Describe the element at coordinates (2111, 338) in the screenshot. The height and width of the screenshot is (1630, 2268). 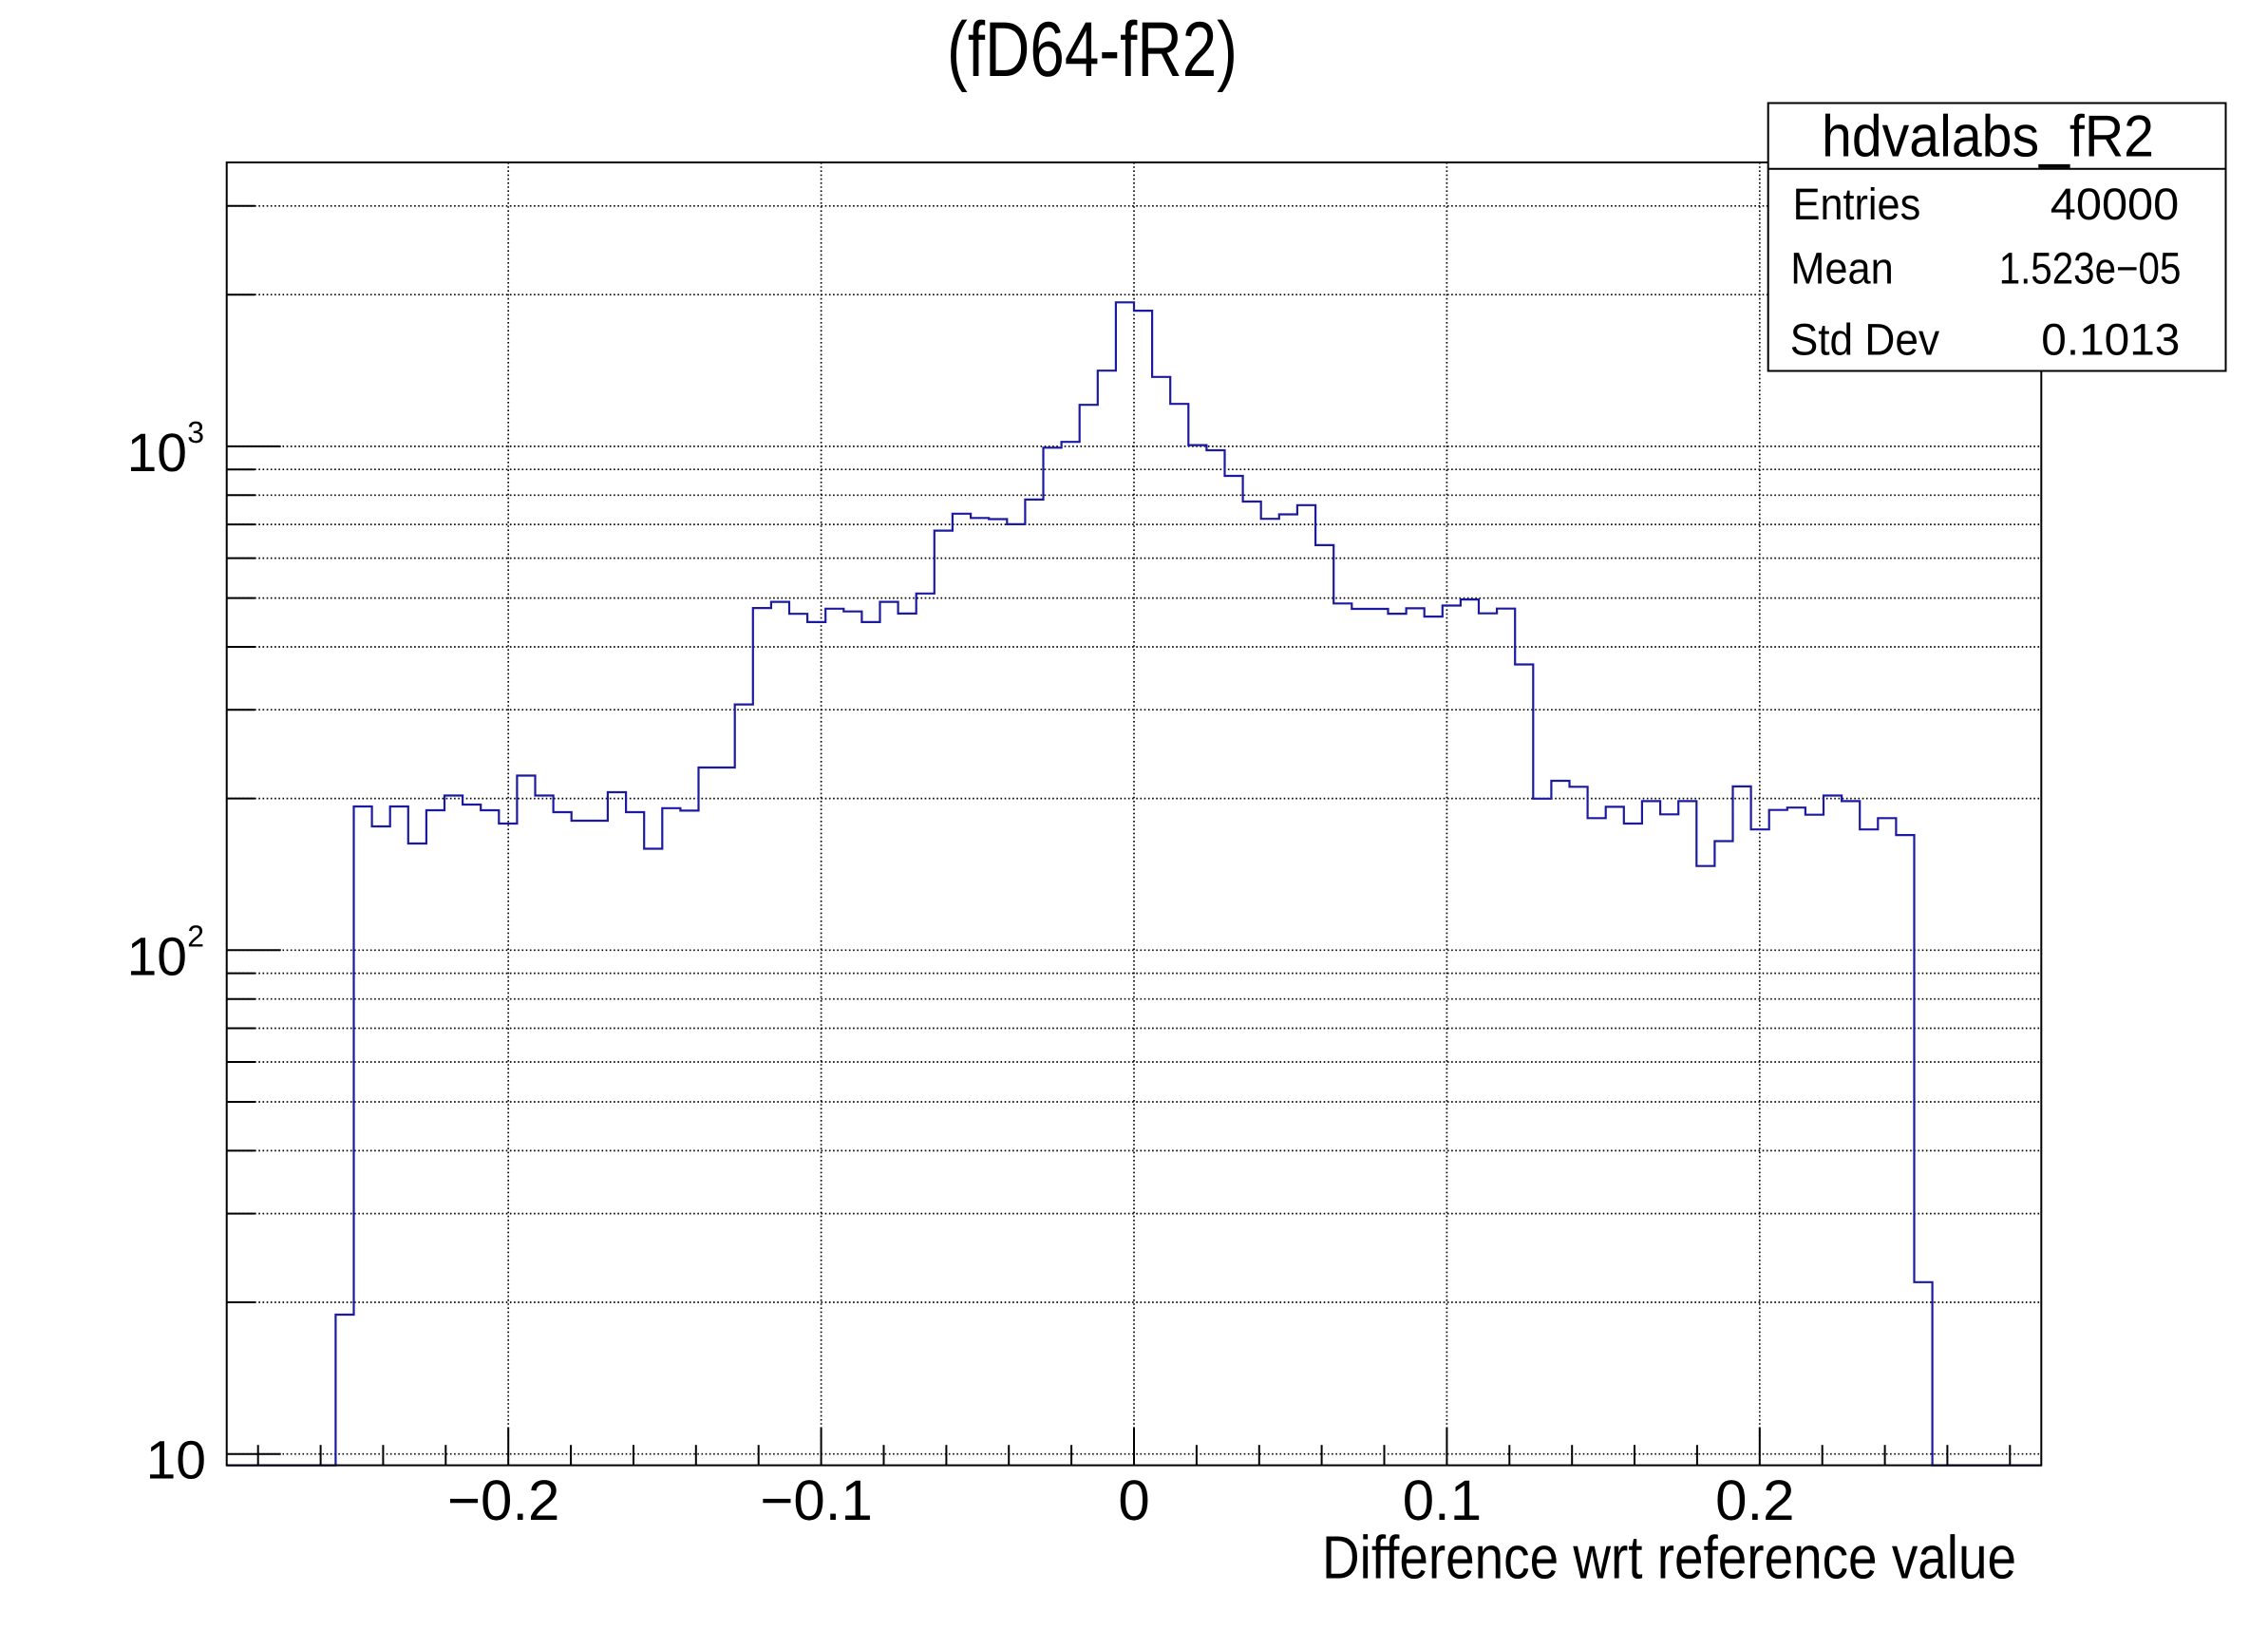
I see `svg-text: 0.1013` at that location.